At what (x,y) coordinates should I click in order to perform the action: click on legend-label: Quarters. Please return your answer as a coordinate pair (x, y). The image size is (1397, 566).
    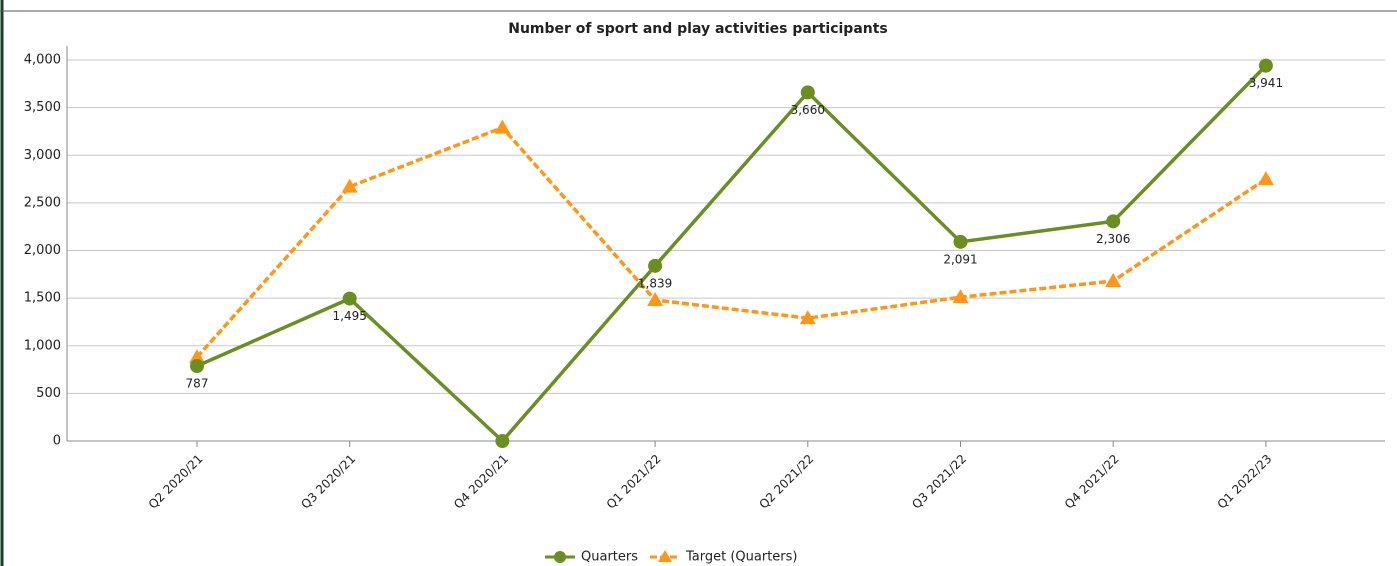
    Looking at the image, I should click on (609, 557).